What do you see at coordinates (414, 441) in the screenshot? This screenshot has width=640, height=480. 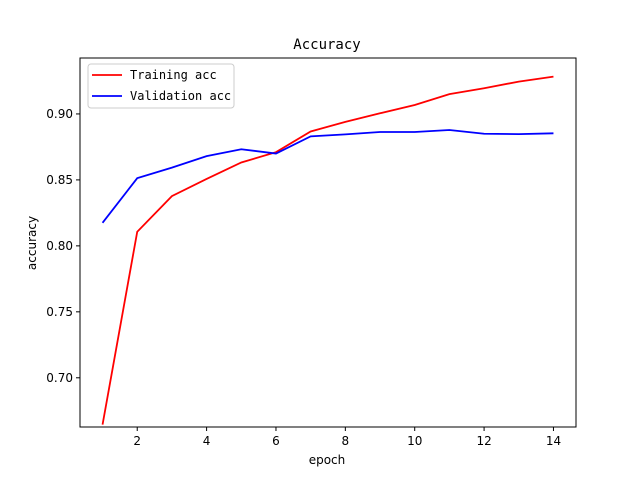 I see `x-axis-tick-label: 10` at bounding box center [414, 441].